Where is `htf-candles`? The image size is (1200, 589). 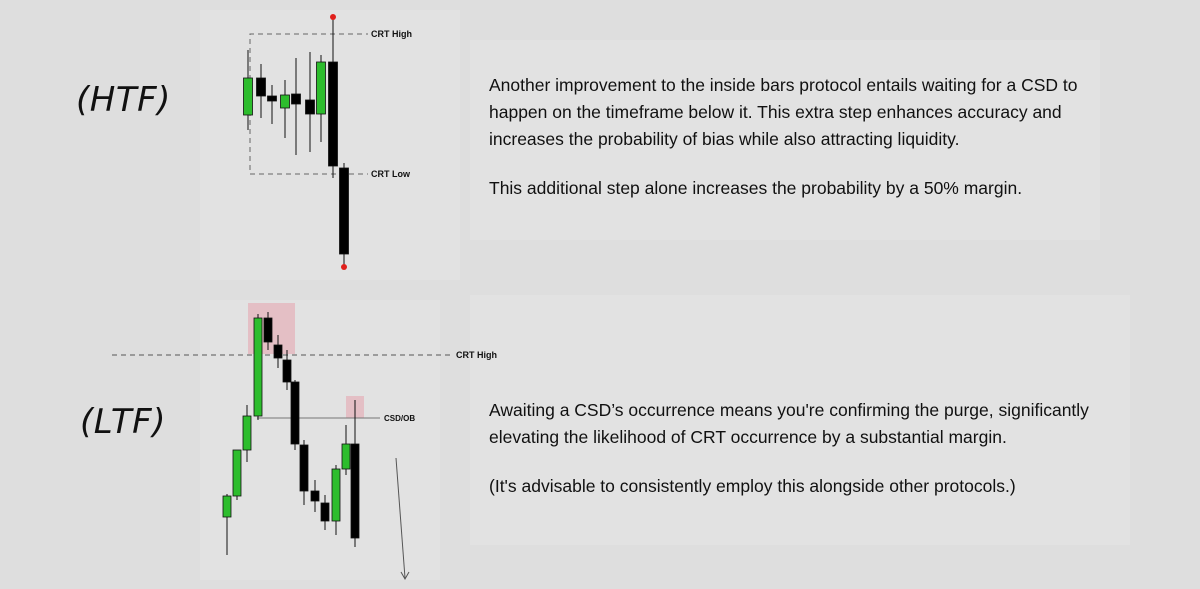
htf-candles is located at coordinates (296, 142).